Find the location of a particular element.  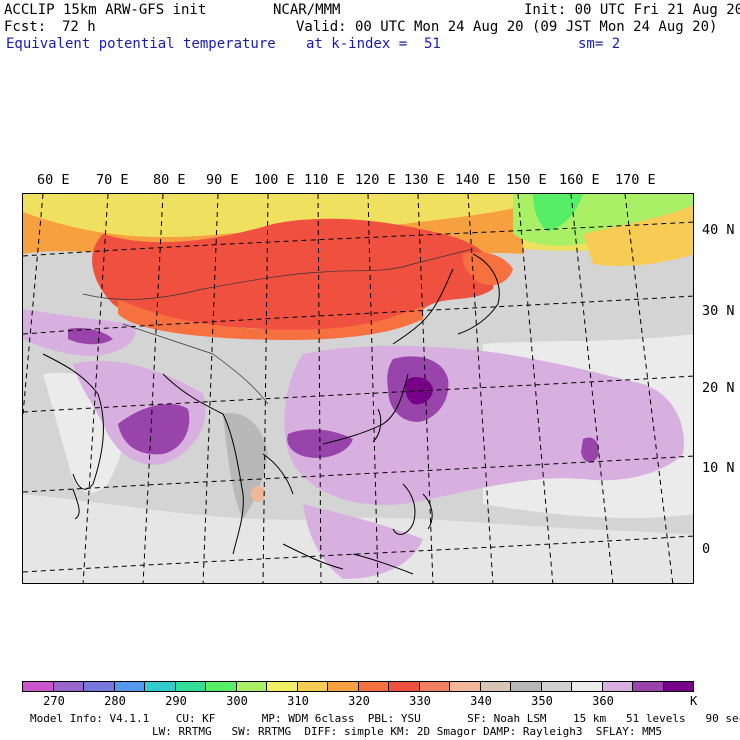

center-label: NCAR/MMM is located at coordinates (307, 10).